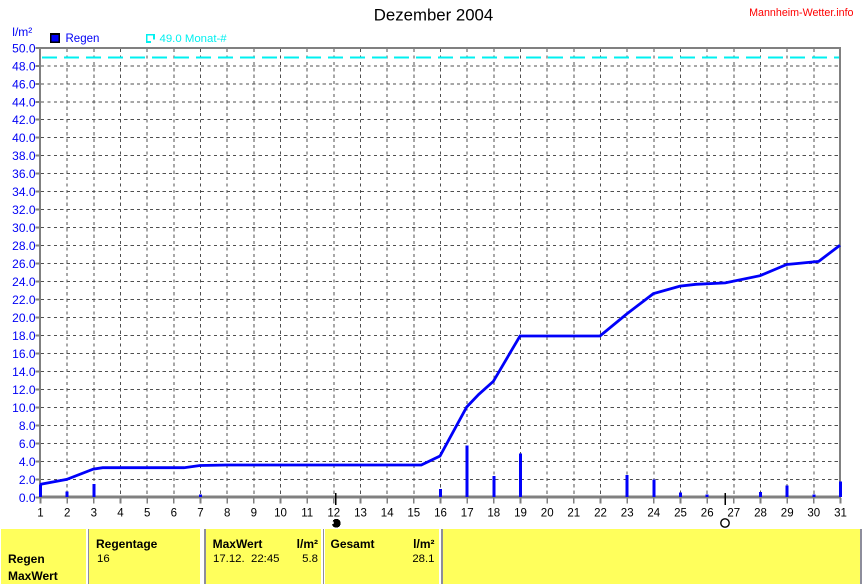 The height and width of the screenshot is (584, 862). What do you see at coordinates (147, 514) in the screenshot?
I see `svg-text: 5` at bounding box center [147, 514].